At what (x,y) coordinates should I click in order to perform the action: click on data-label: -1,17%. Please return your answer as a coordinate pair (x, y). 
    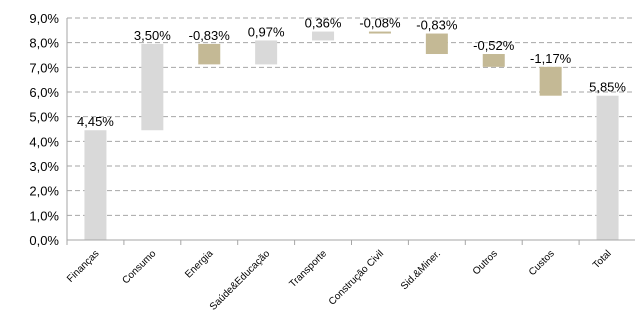
    Looking at the image, I should click on (551, 58).